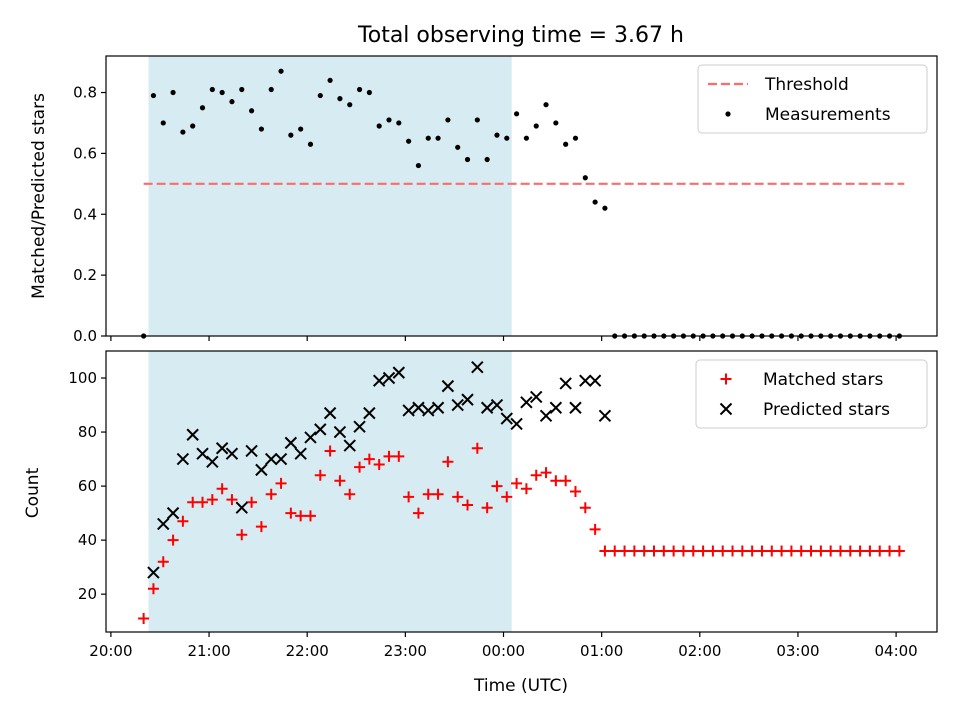 This screenshot has width=960, height=720. Describe the element at coordinates (895, 651) in the screenshot. I see `x-tick-label: 04:00` at that location.